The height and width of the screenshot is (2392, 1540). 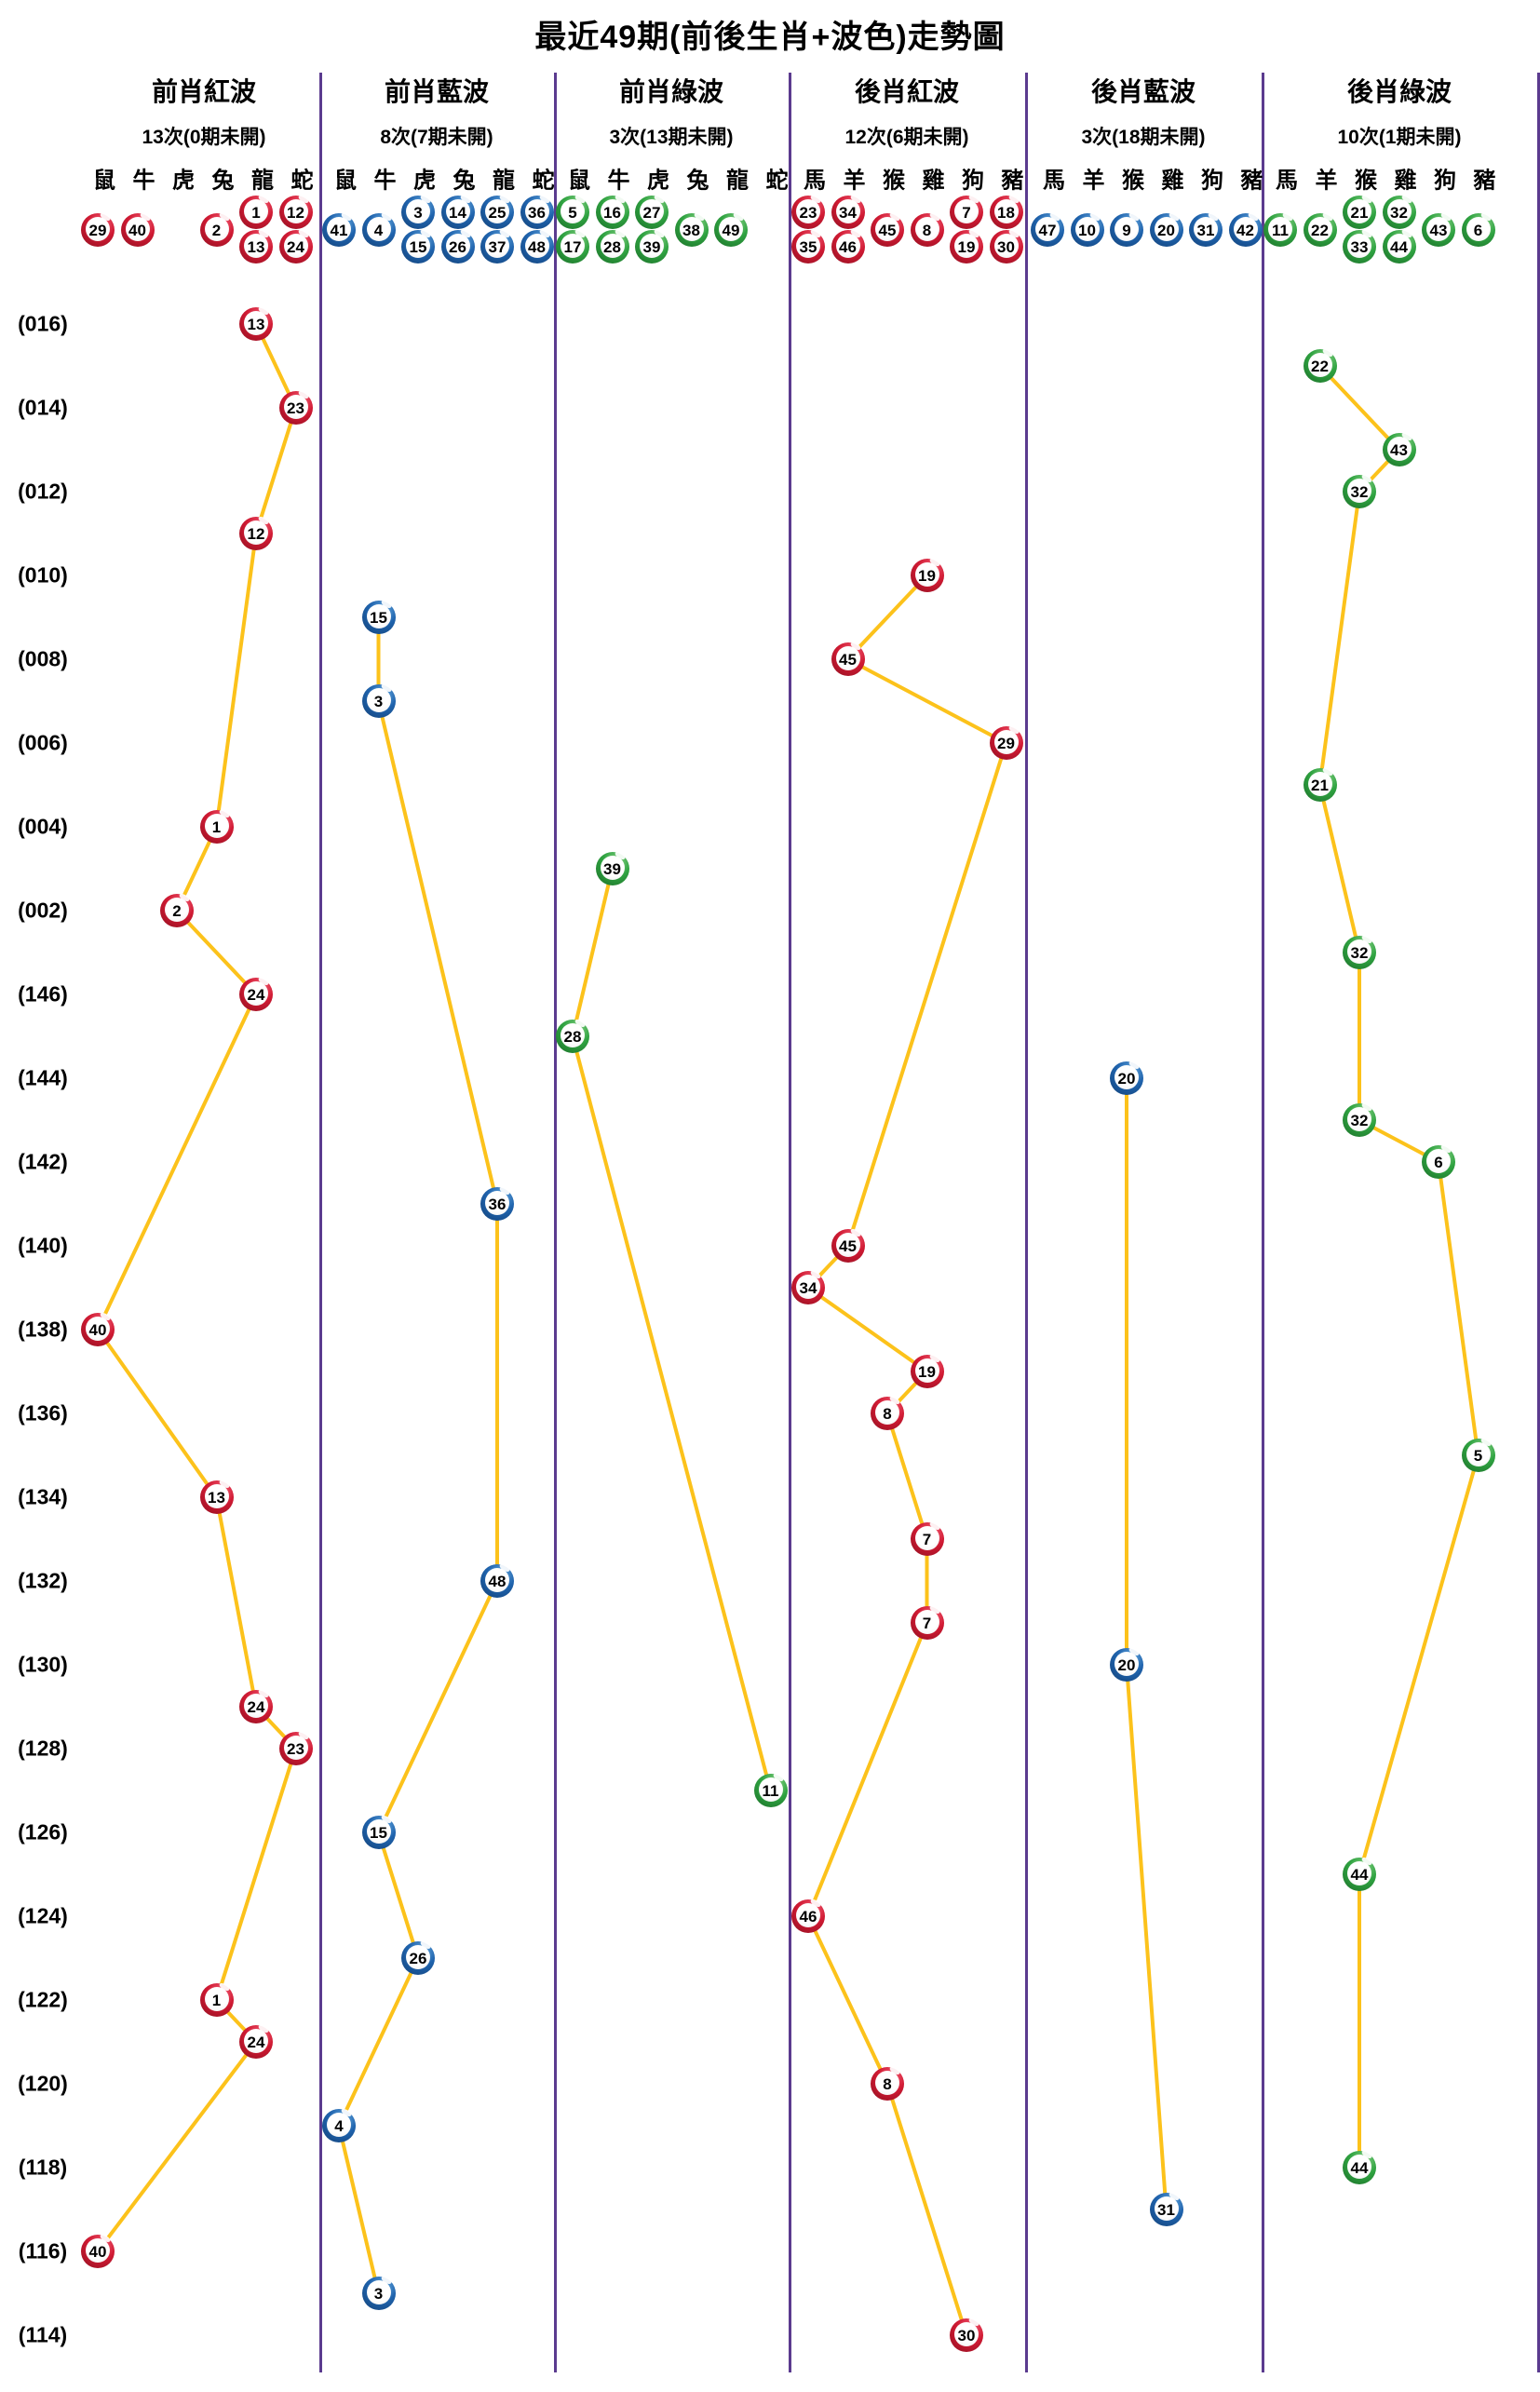 I want to click on legend-ball: 29, so click(x=98, y=230).